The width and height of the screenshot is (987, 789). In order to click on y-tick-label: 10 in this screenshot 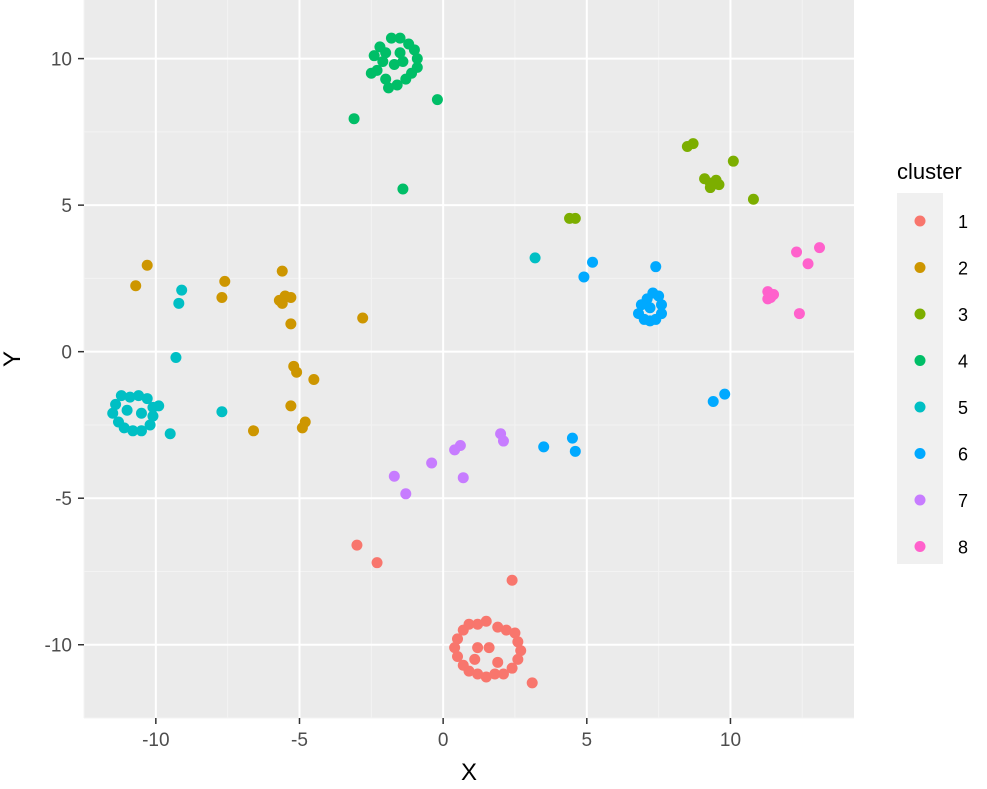, I will do `click(61, 60)`.